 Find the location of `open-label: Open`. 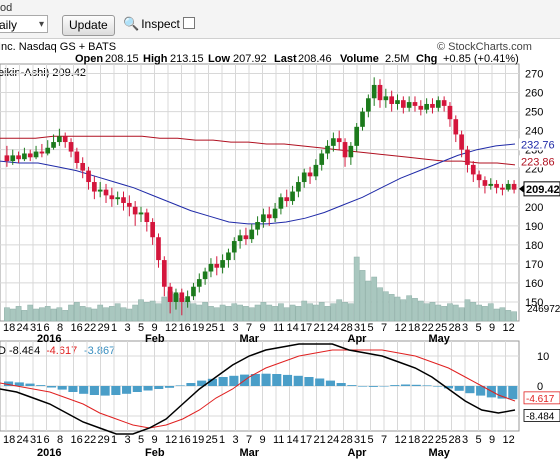

open-label: Open is located at coordinates (89, 59).